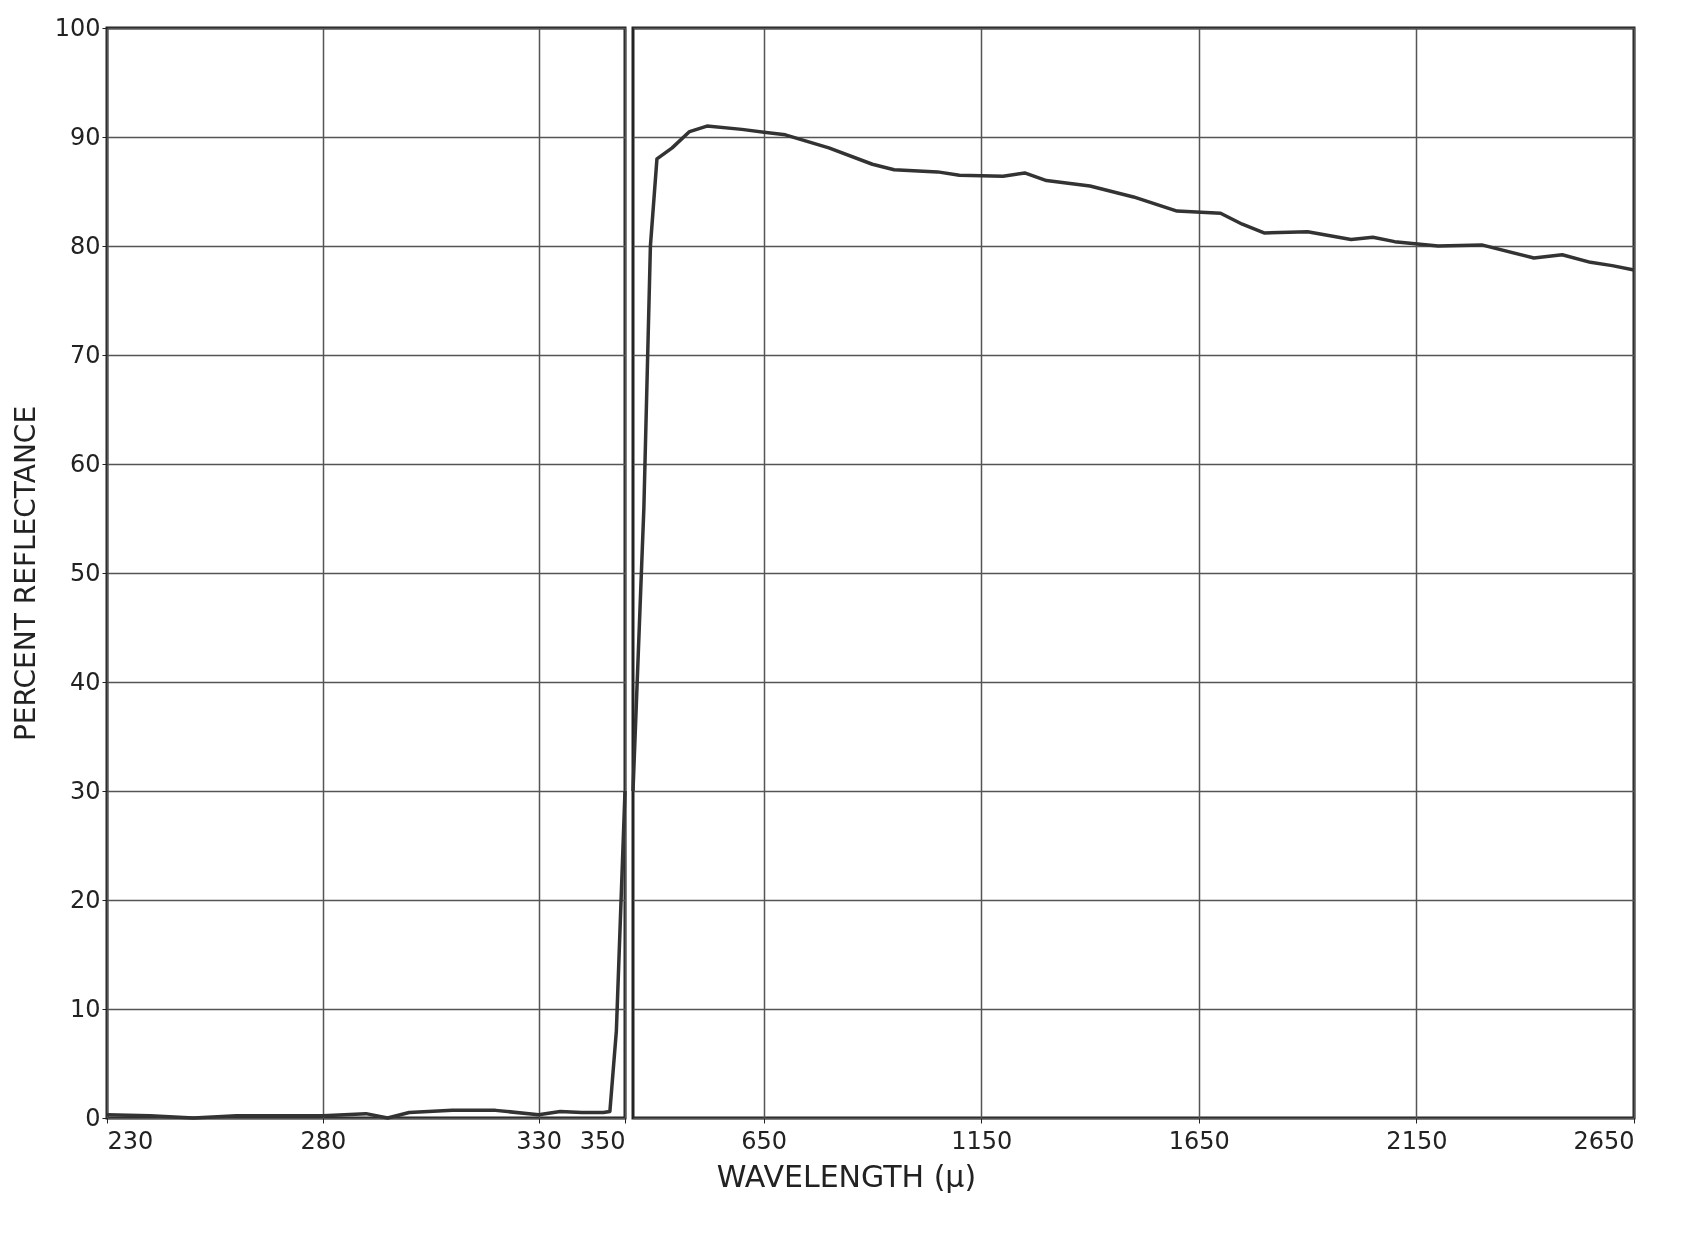  What do you see at coordinates (764, 1140) in the screenshot?
I see `x-tick-label: 650` at bounding box center [764, 1140].